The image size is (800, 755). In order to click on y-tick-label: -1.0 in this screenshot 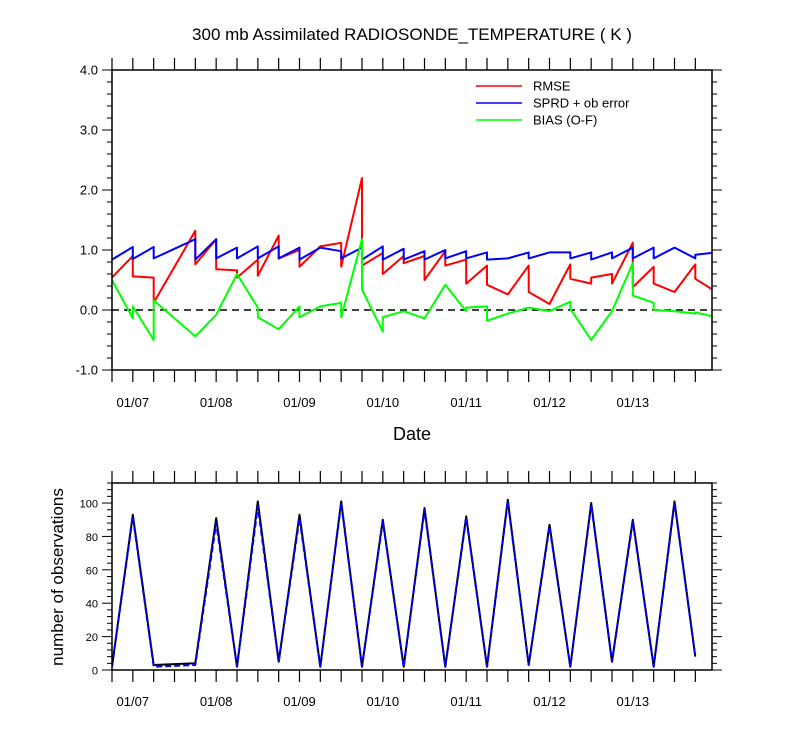, I will do `click(87, 370)`.